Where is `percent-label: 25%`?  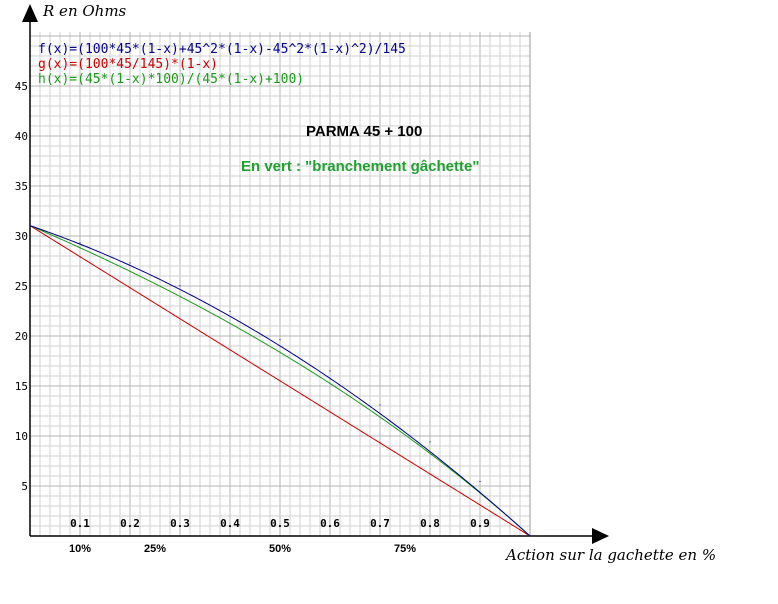 percent-label: 25% is located at coordinates (155, 549).